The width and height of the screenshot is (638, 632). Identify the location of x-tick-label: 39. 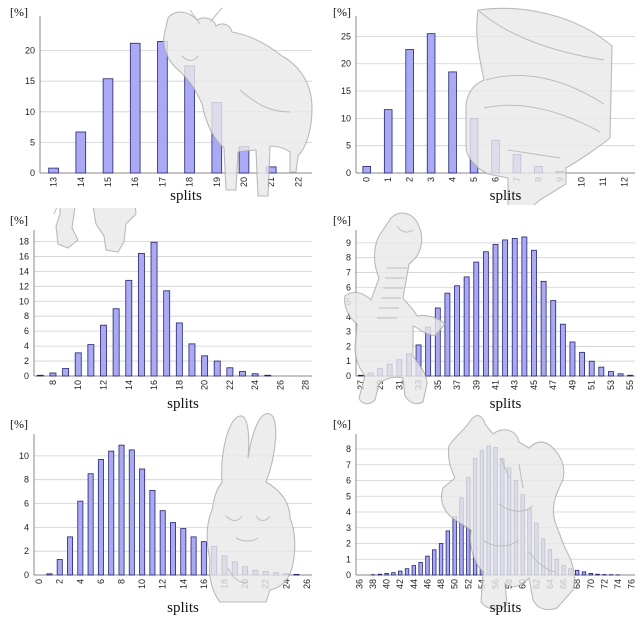
(476, 385).